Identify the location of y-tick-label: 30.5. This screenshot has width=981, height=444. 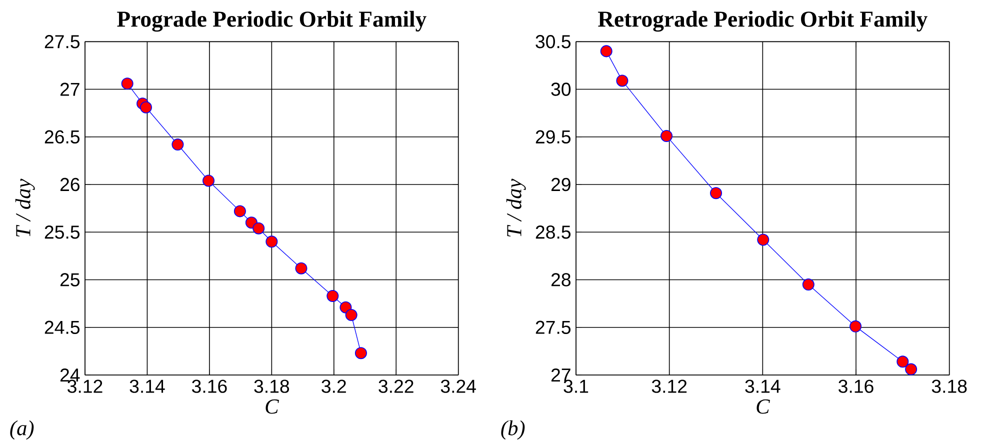
(553, 41).